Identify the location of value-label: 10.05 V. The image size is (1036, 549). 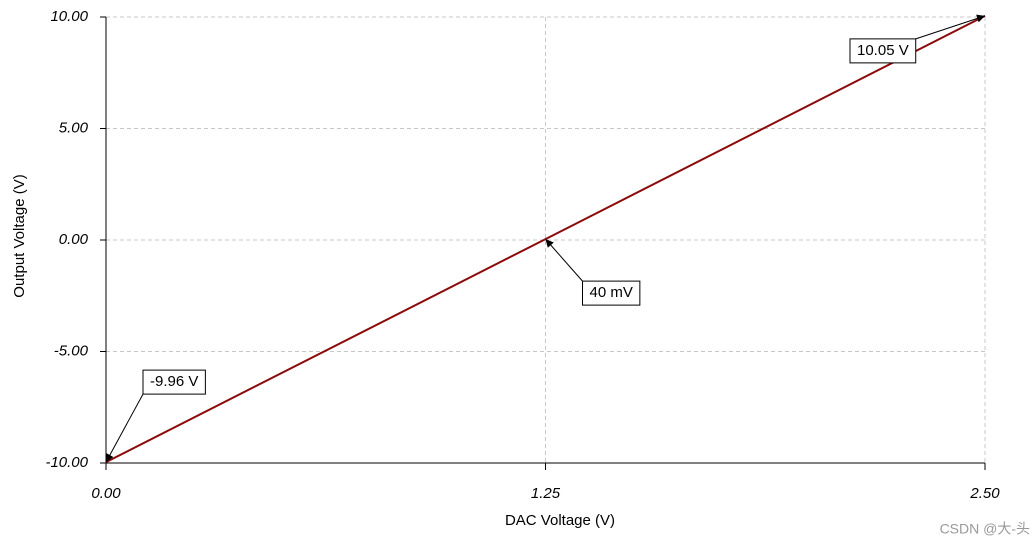
(883, 50).